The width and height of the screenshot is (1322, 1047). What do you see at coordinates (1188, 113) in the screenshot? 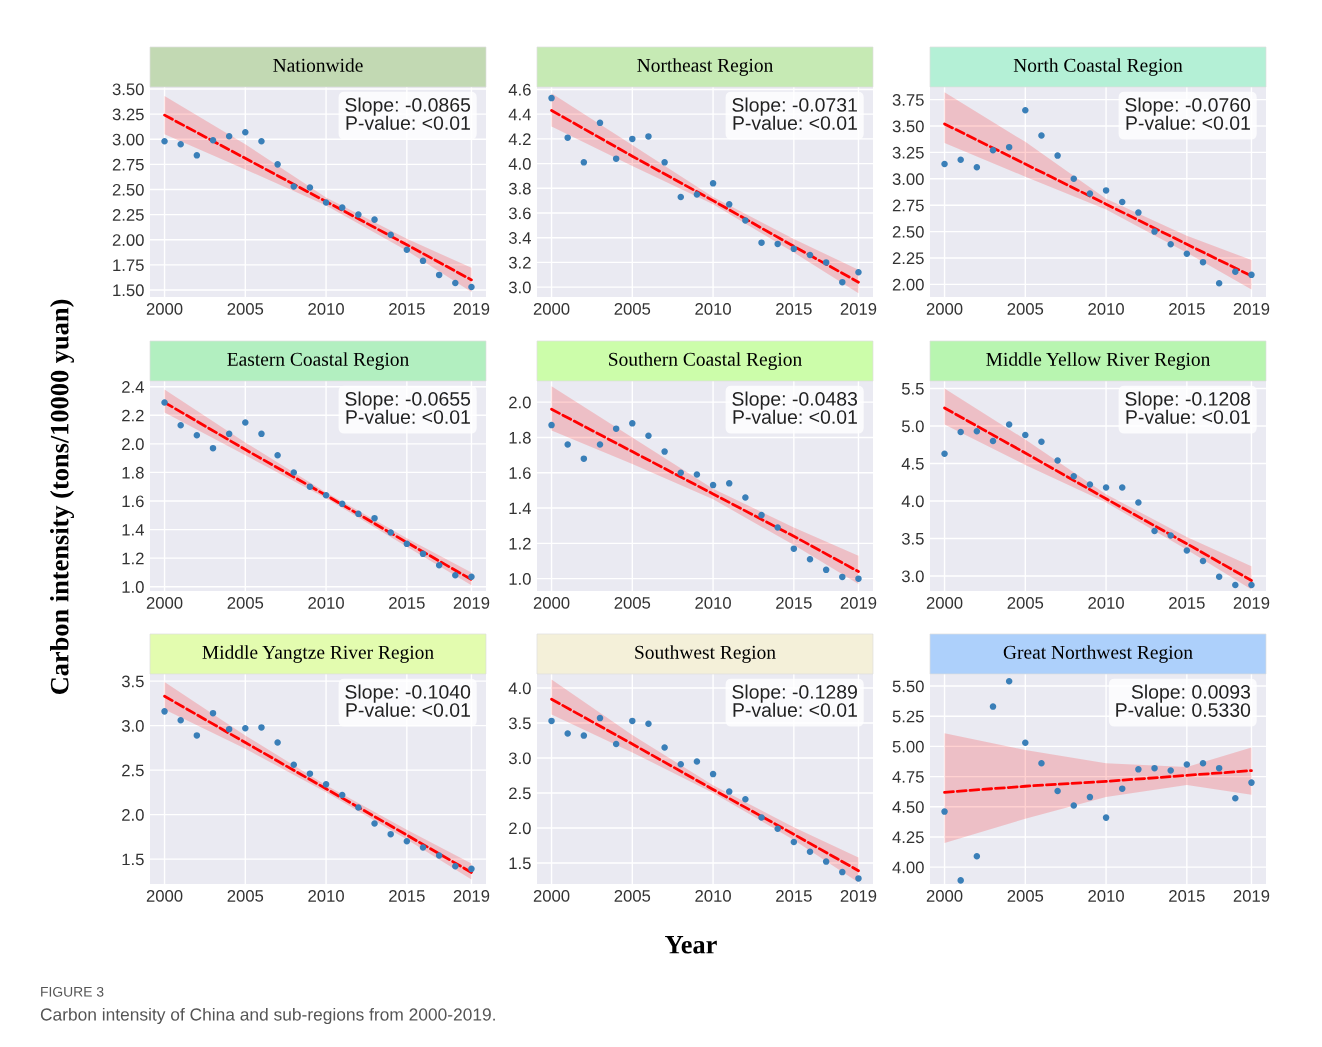
I see `annotation: Slope: -0.0760 P-value: <0.01` at bounding box center [1188, 113].